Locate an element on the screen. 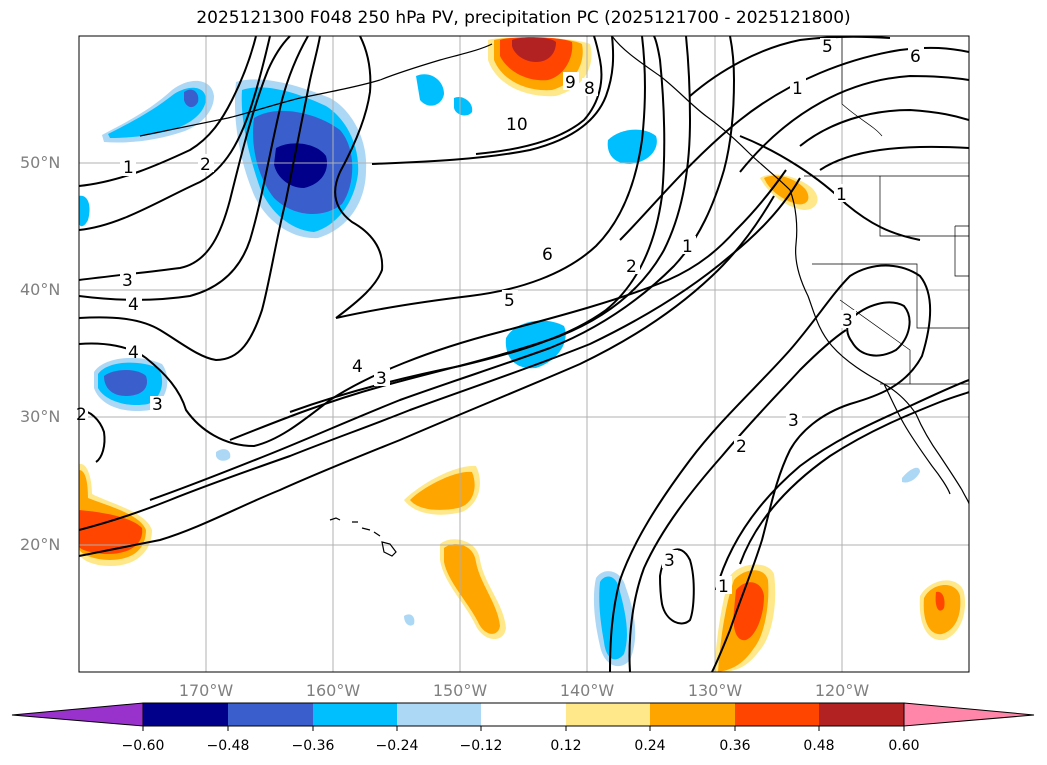 This screenshot has height=765, width=1047. colorbar-tick-label: −0.36 is located at coordinates (313, 746).